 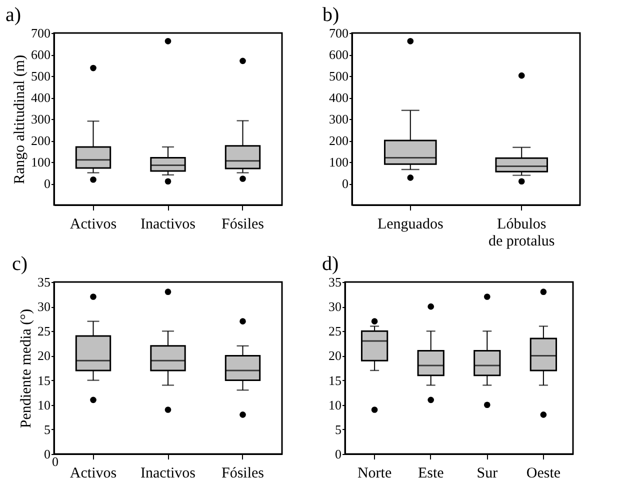 What do you see at coordinates (20, 264) in the screenshot?
I see `chart-title: c)` at bounding box center [20, 264].